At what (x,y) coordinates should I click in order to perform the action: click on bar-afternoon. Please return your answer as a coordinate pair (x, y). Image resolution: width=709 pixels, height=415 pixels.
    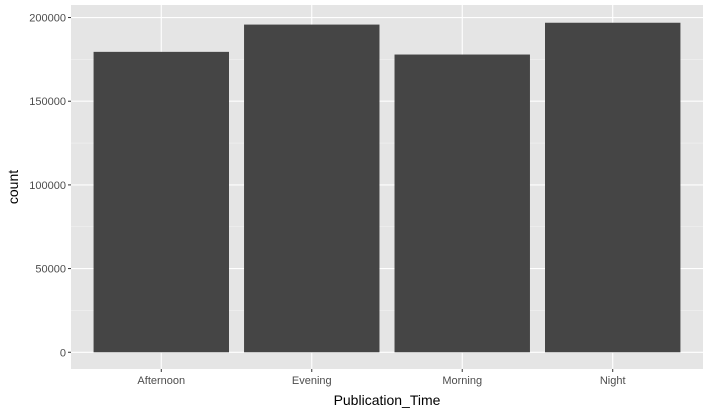
    Looking at the image, I should click on (161, 202).